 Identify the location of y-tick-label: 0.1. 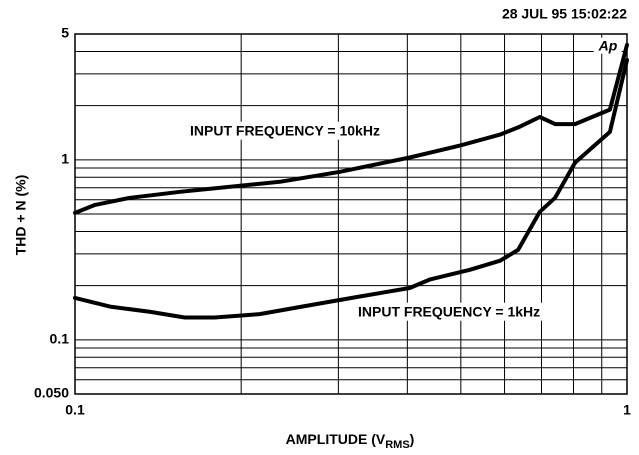
(60, 339).